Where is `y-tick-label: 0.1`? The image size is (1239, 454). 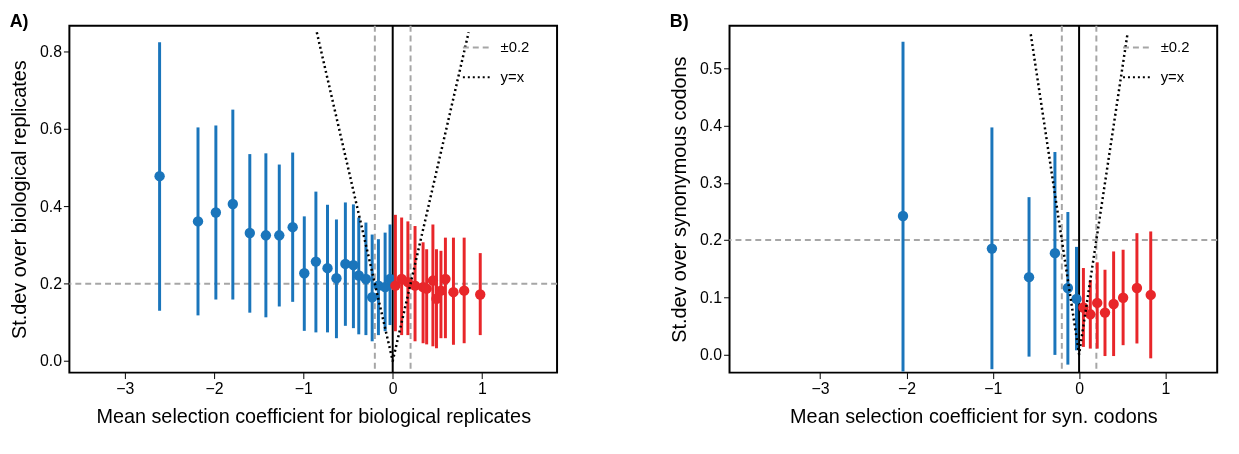 y-tick-label: 0.1 is located at coordinates (711, 297).